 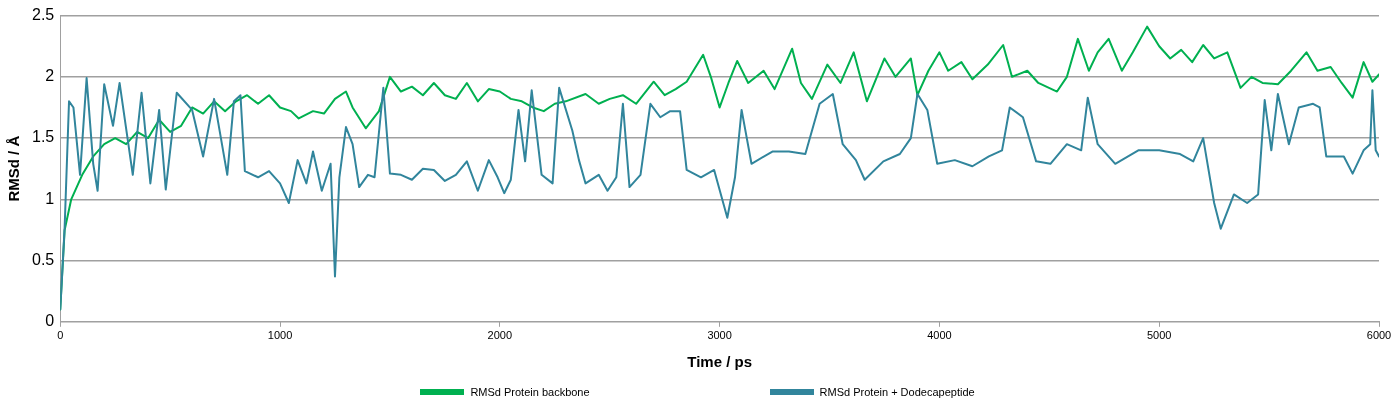 What do you see at coordinates (719, 362) in the screenshot?
I see `x-axis-title: Time / ps` at bounding box center [719, 362].